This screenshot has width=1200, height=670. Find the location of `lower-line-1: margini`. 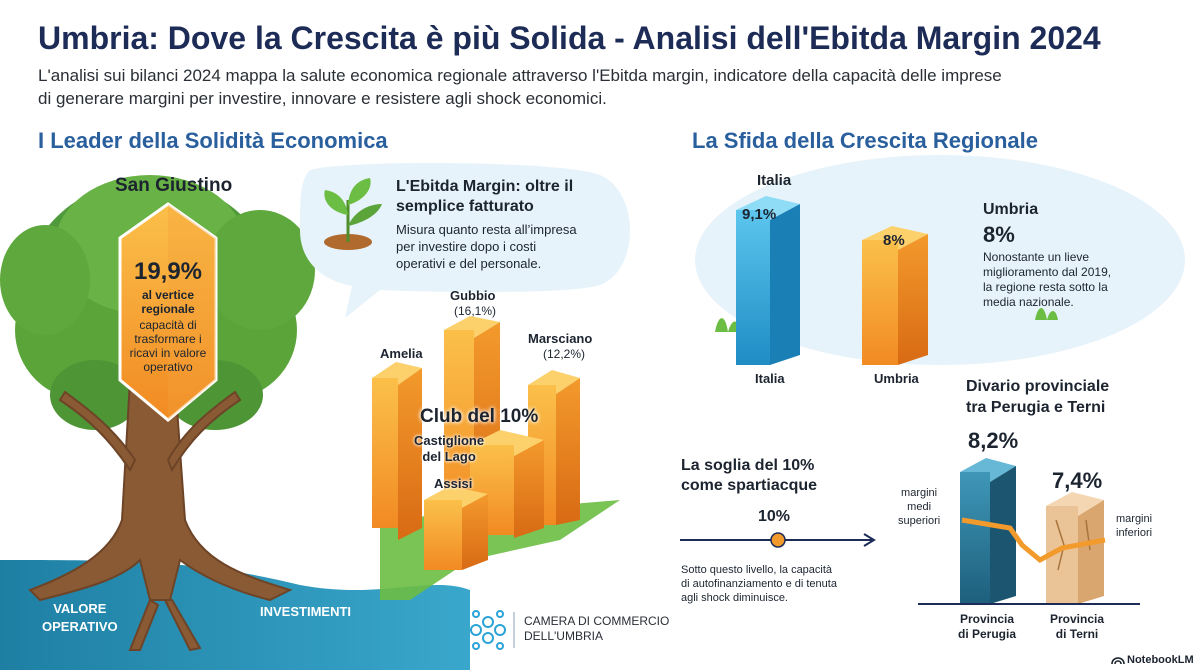

lower-line-1: margini is located at coordinates (1134, 519).